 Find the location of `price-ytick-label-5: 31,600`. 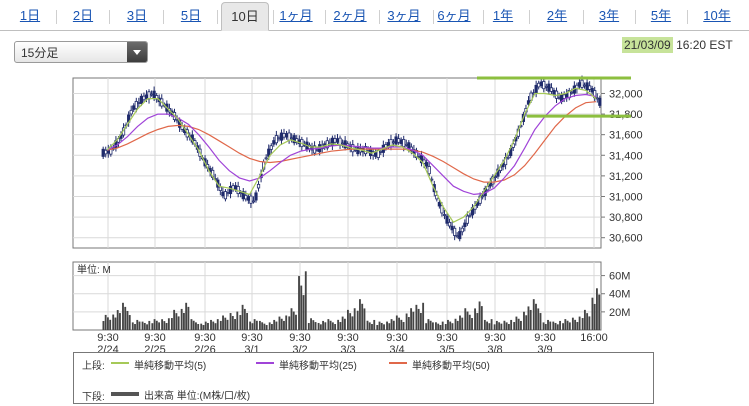

price-ytick-label-5: 31,600 is located at coordinates (626, 136).